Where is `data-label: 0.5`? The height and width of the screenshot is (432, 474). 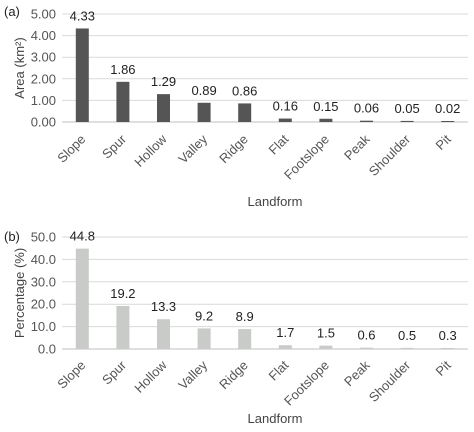 data-label: 0.5 is located at coordinates (407, 335).